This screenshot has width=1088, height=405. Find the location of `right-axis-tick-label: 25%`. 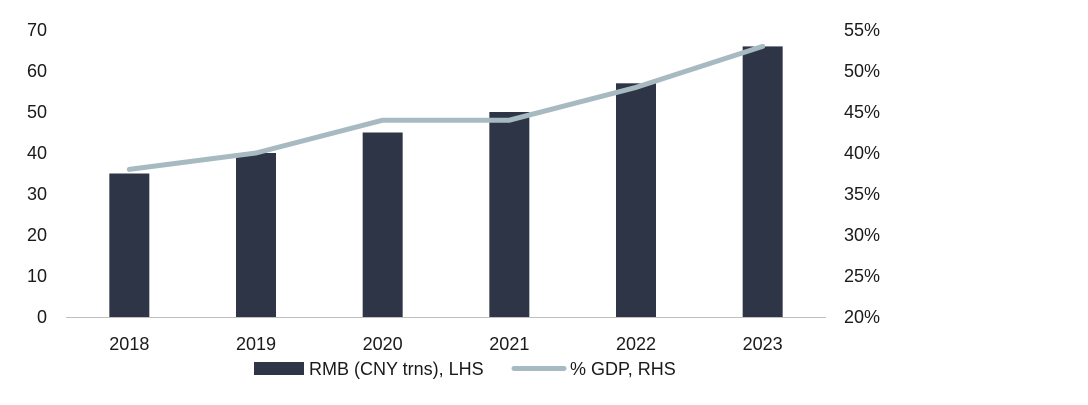

right-axis-tick-label: 25% is located at coordinates (862, 276).